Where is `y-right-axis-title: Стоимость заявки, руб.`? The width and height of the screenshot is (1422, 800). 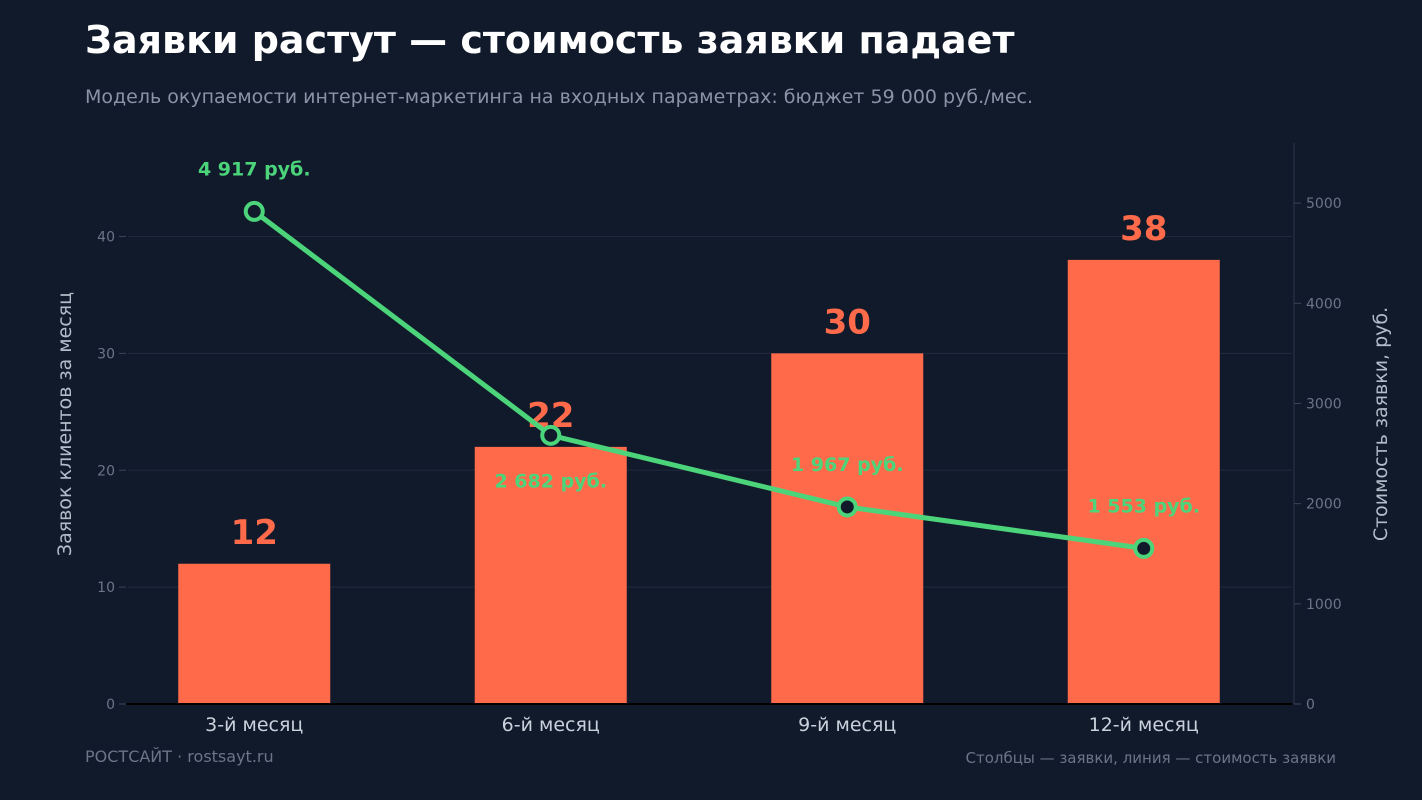 y-right-axis-title: Стоимость заявки, руб. is located at coordinates (1381, 424).